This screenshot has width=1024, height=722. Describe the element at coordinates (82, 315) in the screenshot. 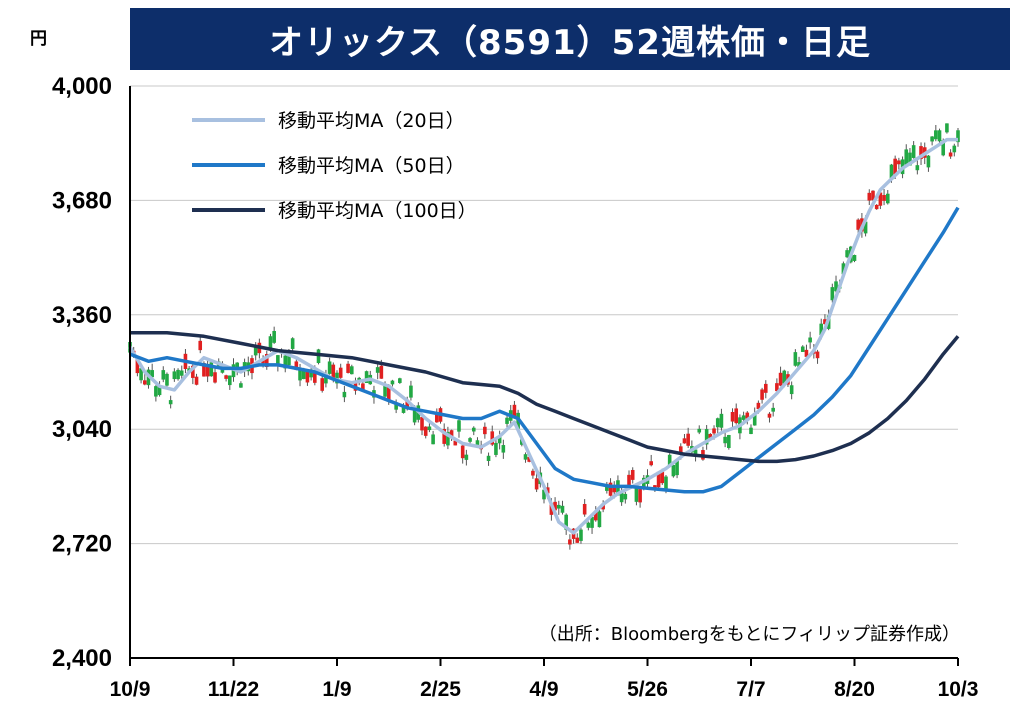

I see `y-tick-label: 3,360` at that location.